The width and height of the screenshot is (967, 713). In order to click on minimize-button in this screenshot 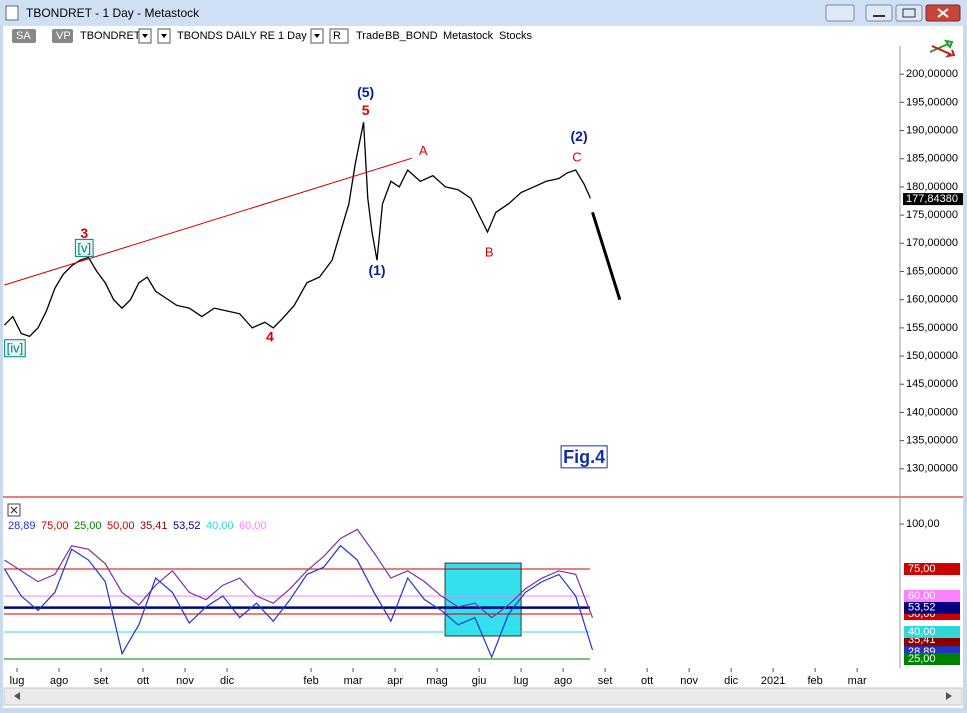, I will do `click(879, 13)`.